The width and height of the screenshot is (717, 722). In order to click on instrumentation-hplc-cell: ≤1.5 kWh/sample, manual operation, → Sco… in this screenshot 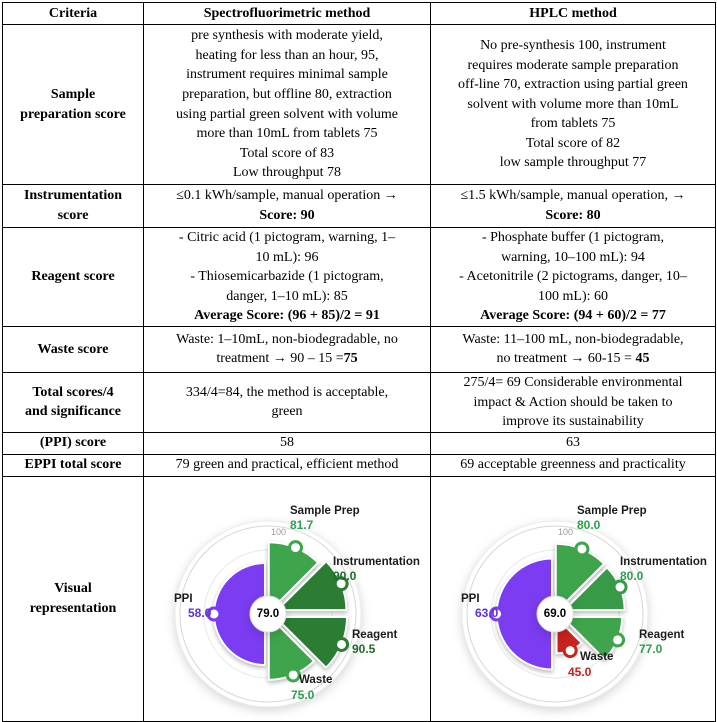, I will do `click(573, 206)`.